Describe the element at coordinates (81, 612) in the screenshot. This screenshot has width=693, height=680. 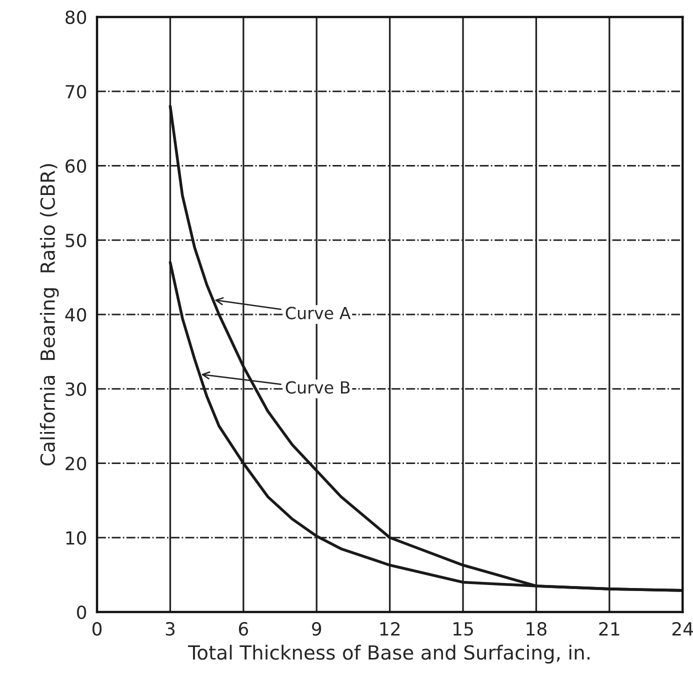
I see `y-tick-label: 0` at that location.